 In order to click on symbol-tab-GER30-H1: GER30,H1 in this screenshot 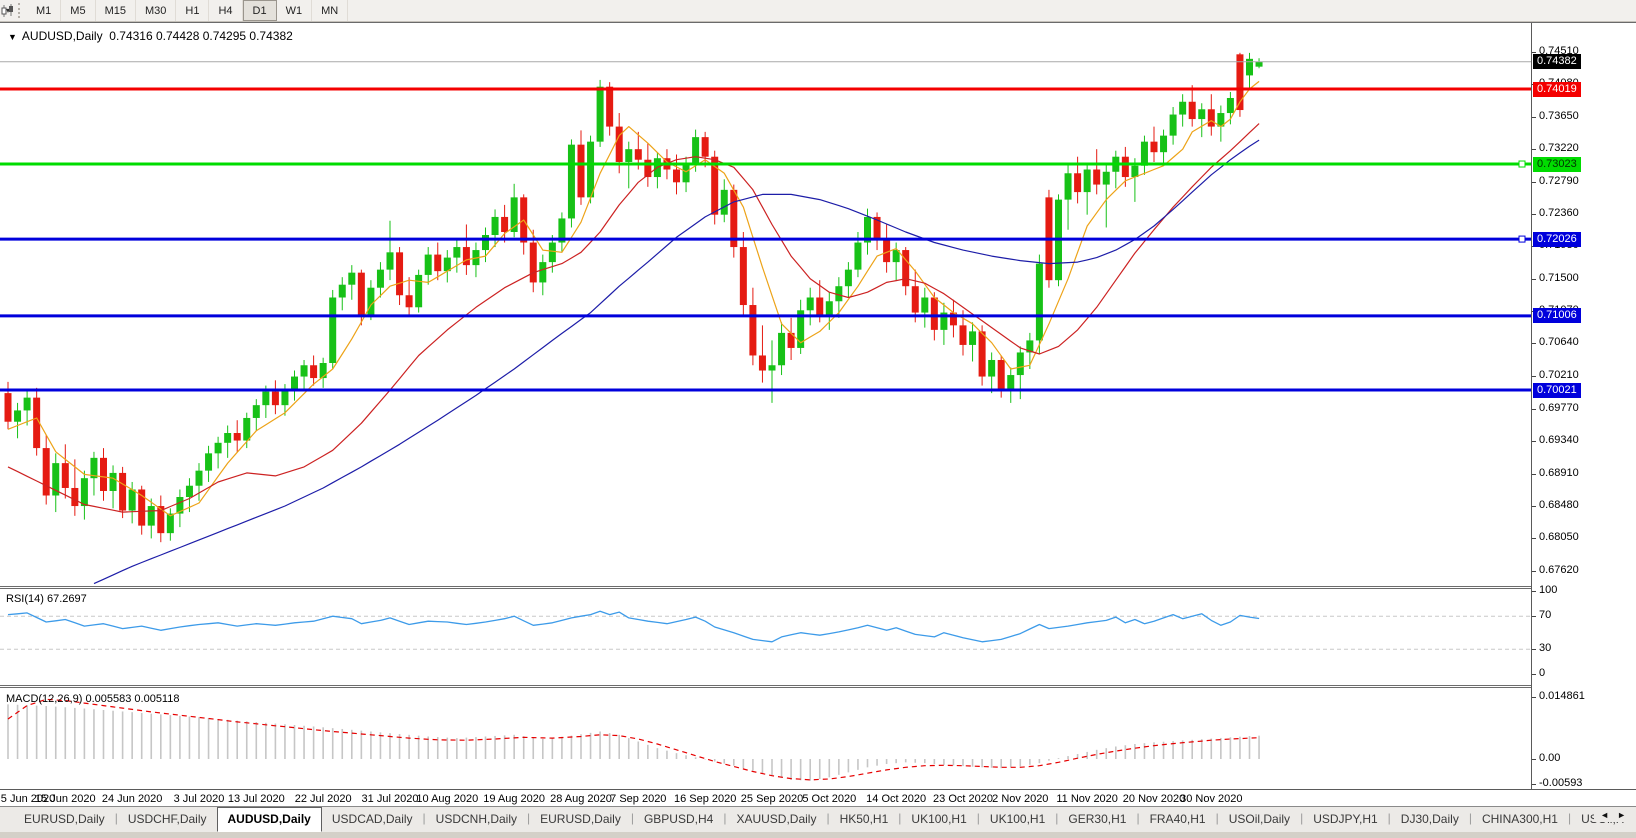, I will do `click(1097, 819)`.